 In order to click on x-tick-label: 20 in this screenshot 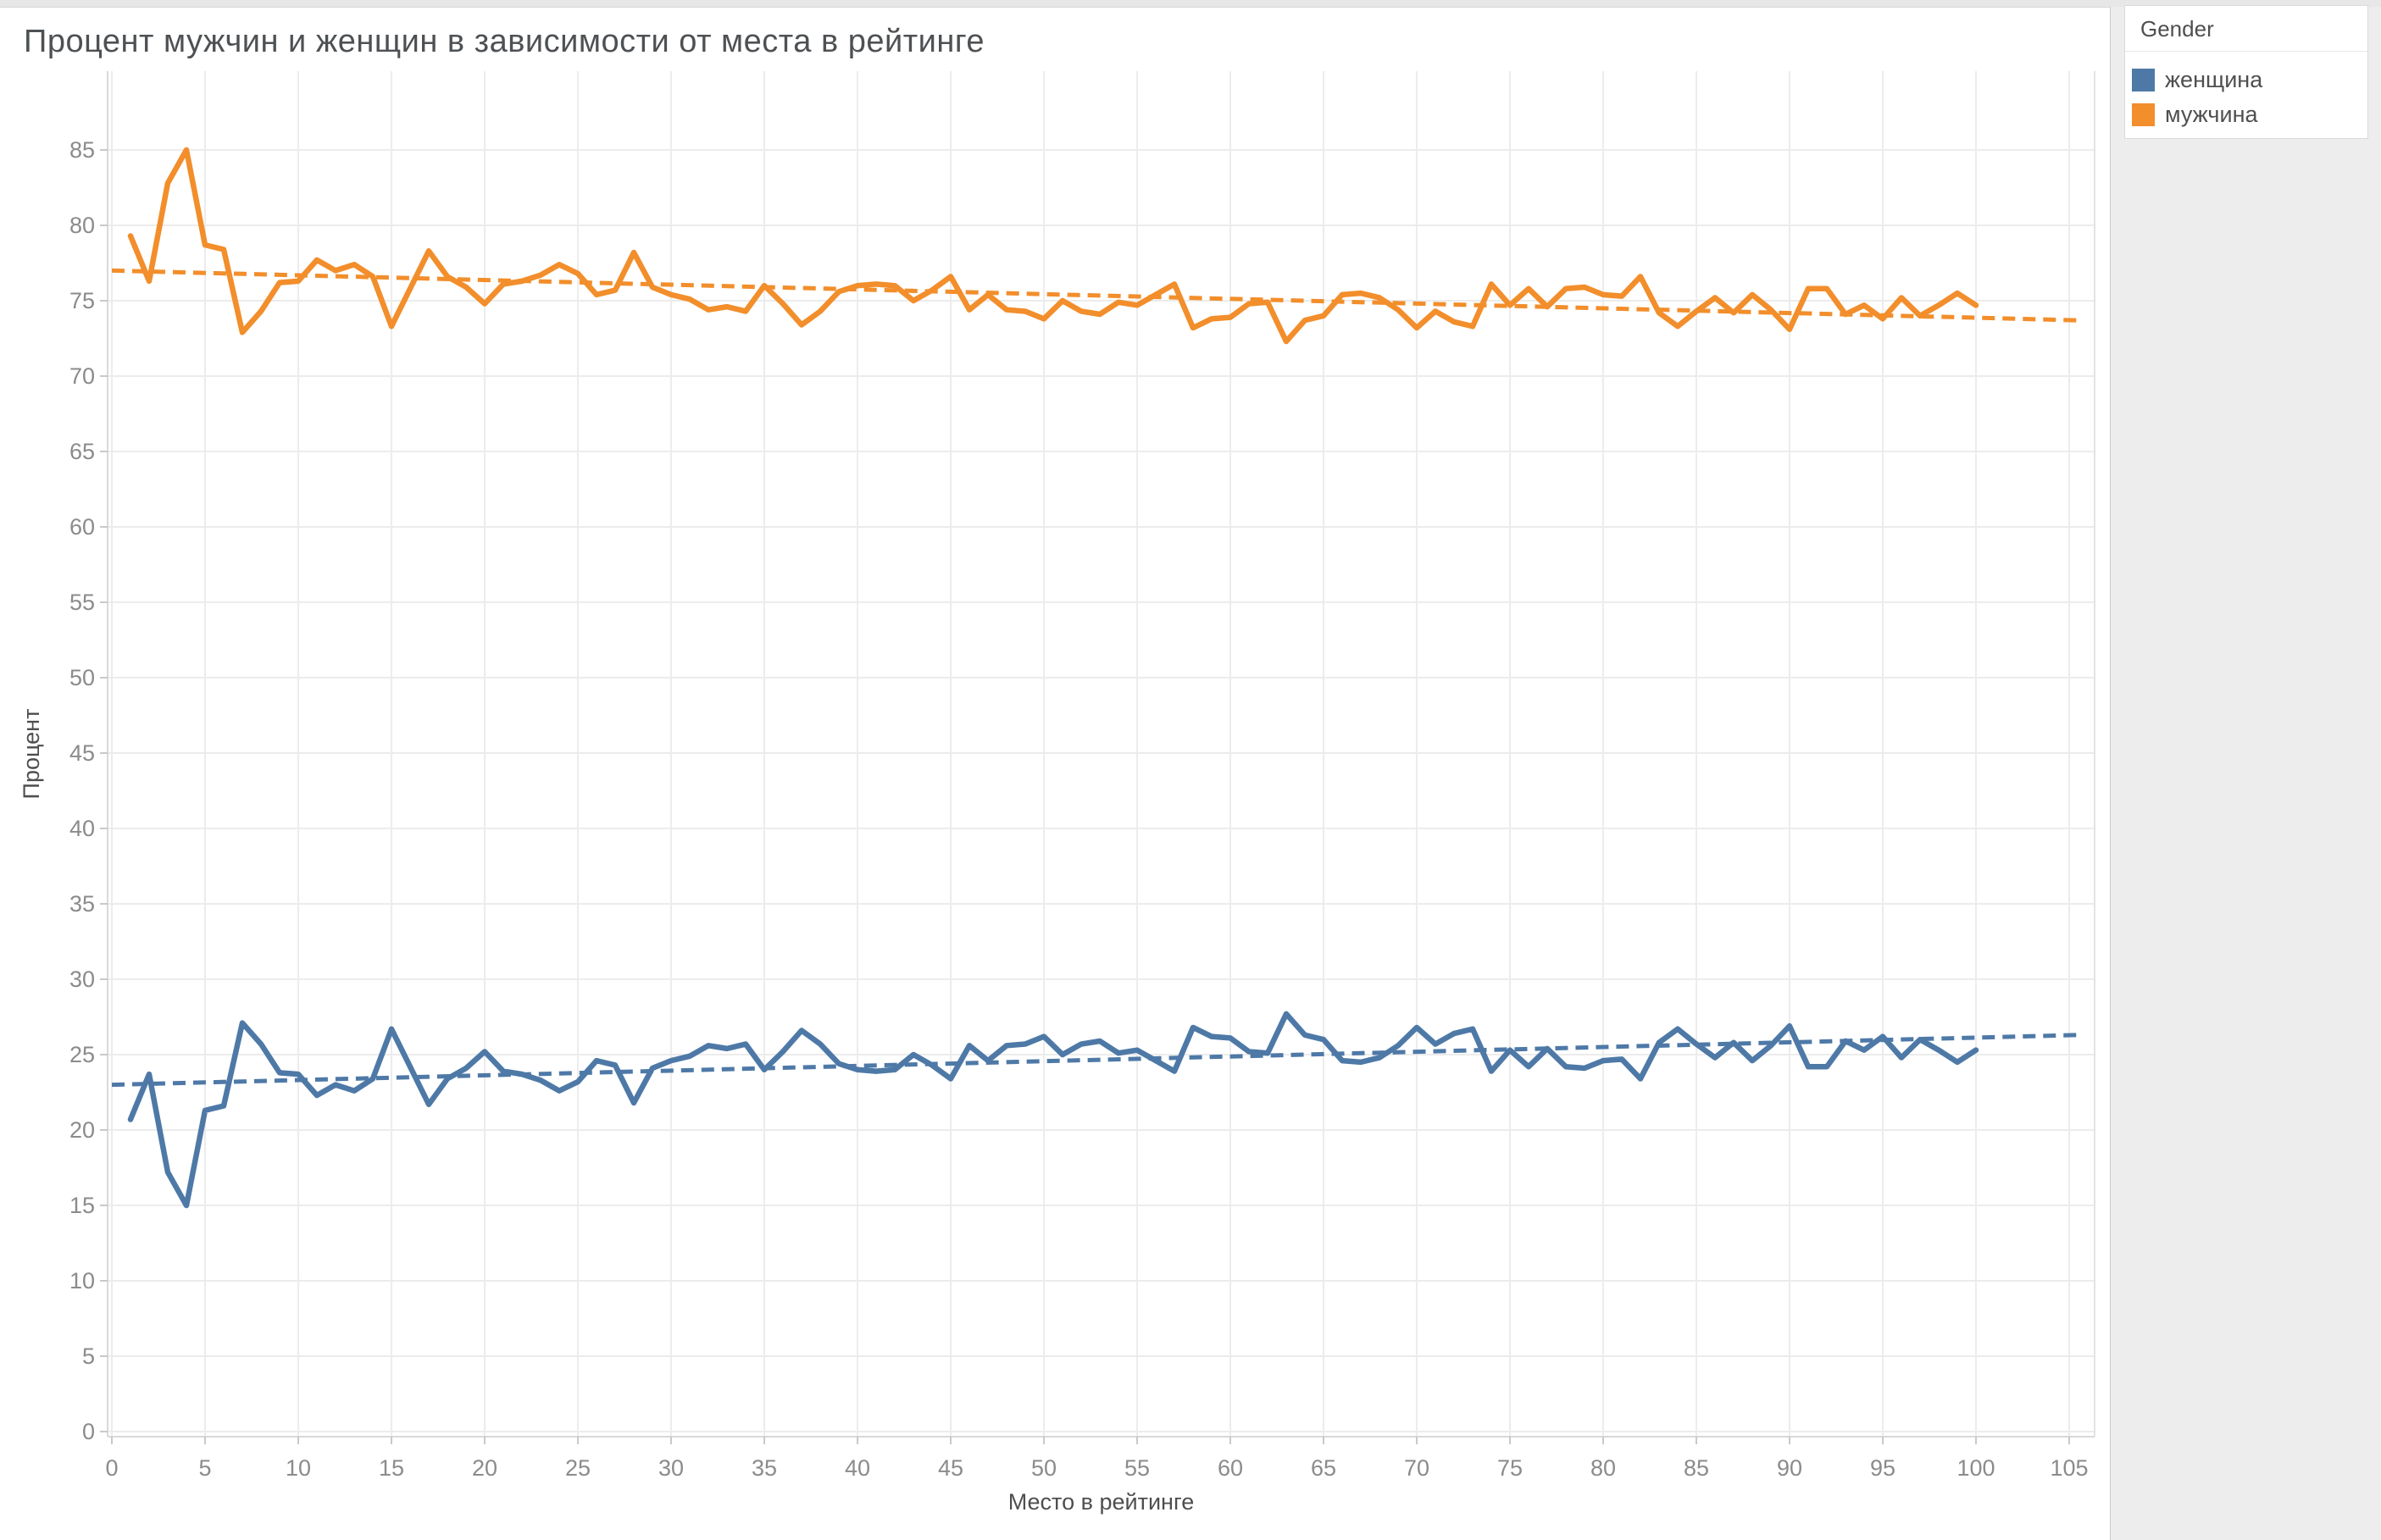, I will do `click(485, 1468)`.